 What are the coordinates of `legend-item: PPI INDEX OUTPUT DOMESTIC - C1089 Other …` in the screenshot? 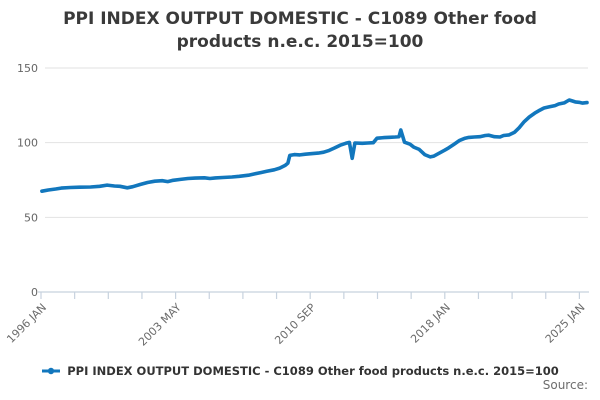 It's located at (300, 371).